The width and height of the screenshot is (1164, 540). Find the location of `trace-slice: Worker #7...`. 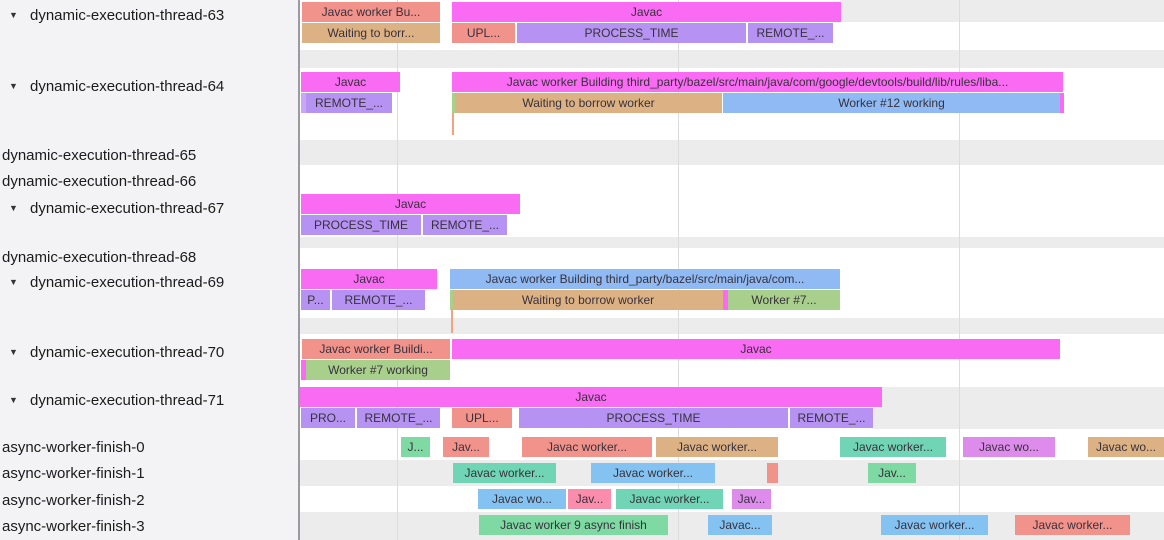

trace-slice: Worker #7... is located at coordinates (784, 300).